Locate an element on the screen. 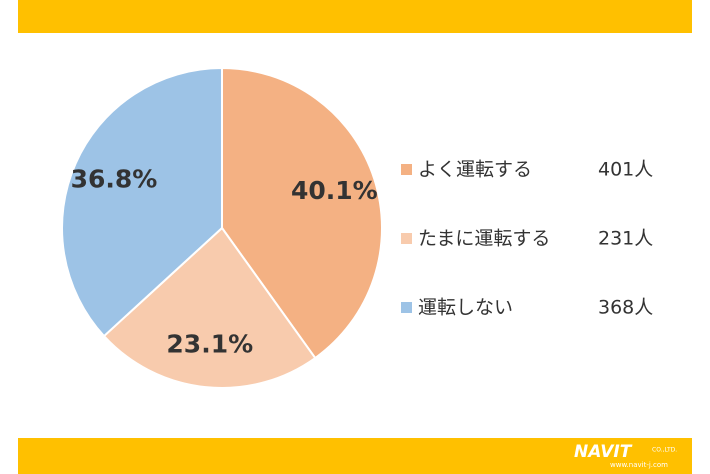  slice-label: 36.8% is located at coordinates (114, 178).